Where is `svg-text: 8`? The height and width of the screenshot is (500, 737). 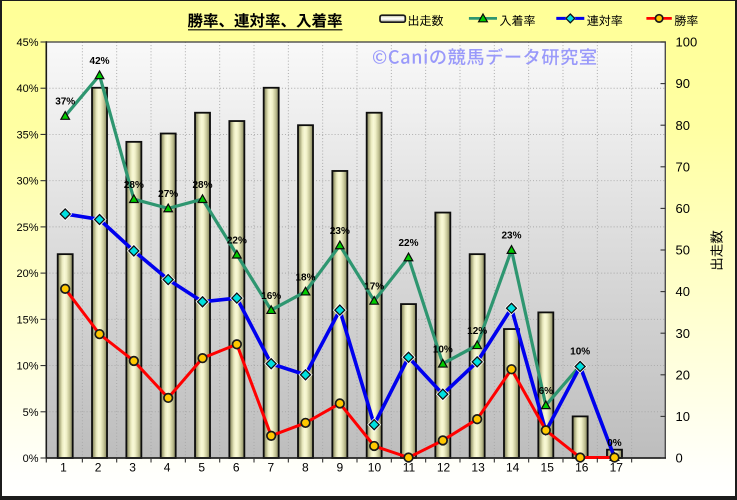 svg-text: 8 is located at coordinates (305, 467).